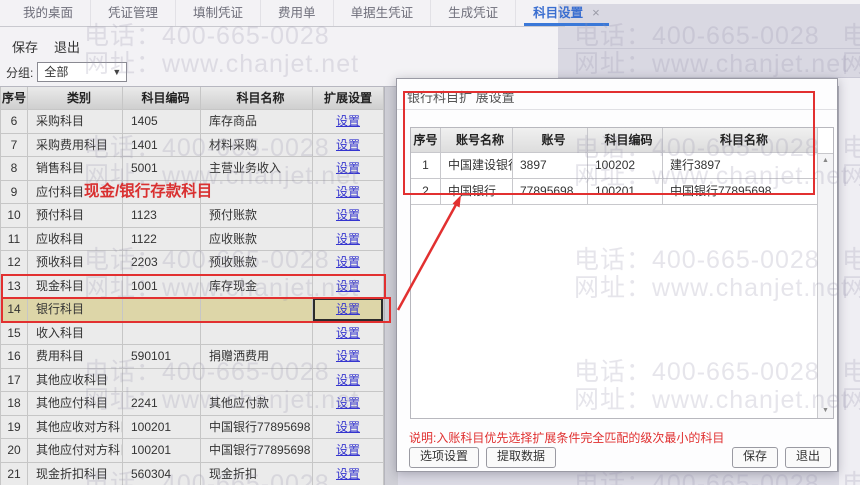 The width and height of the screenshot is (860, 485). What do you see at coordinates (14, 262) in the screenshot?
I see `row-seq: 12` at bounding box center [14, 262].